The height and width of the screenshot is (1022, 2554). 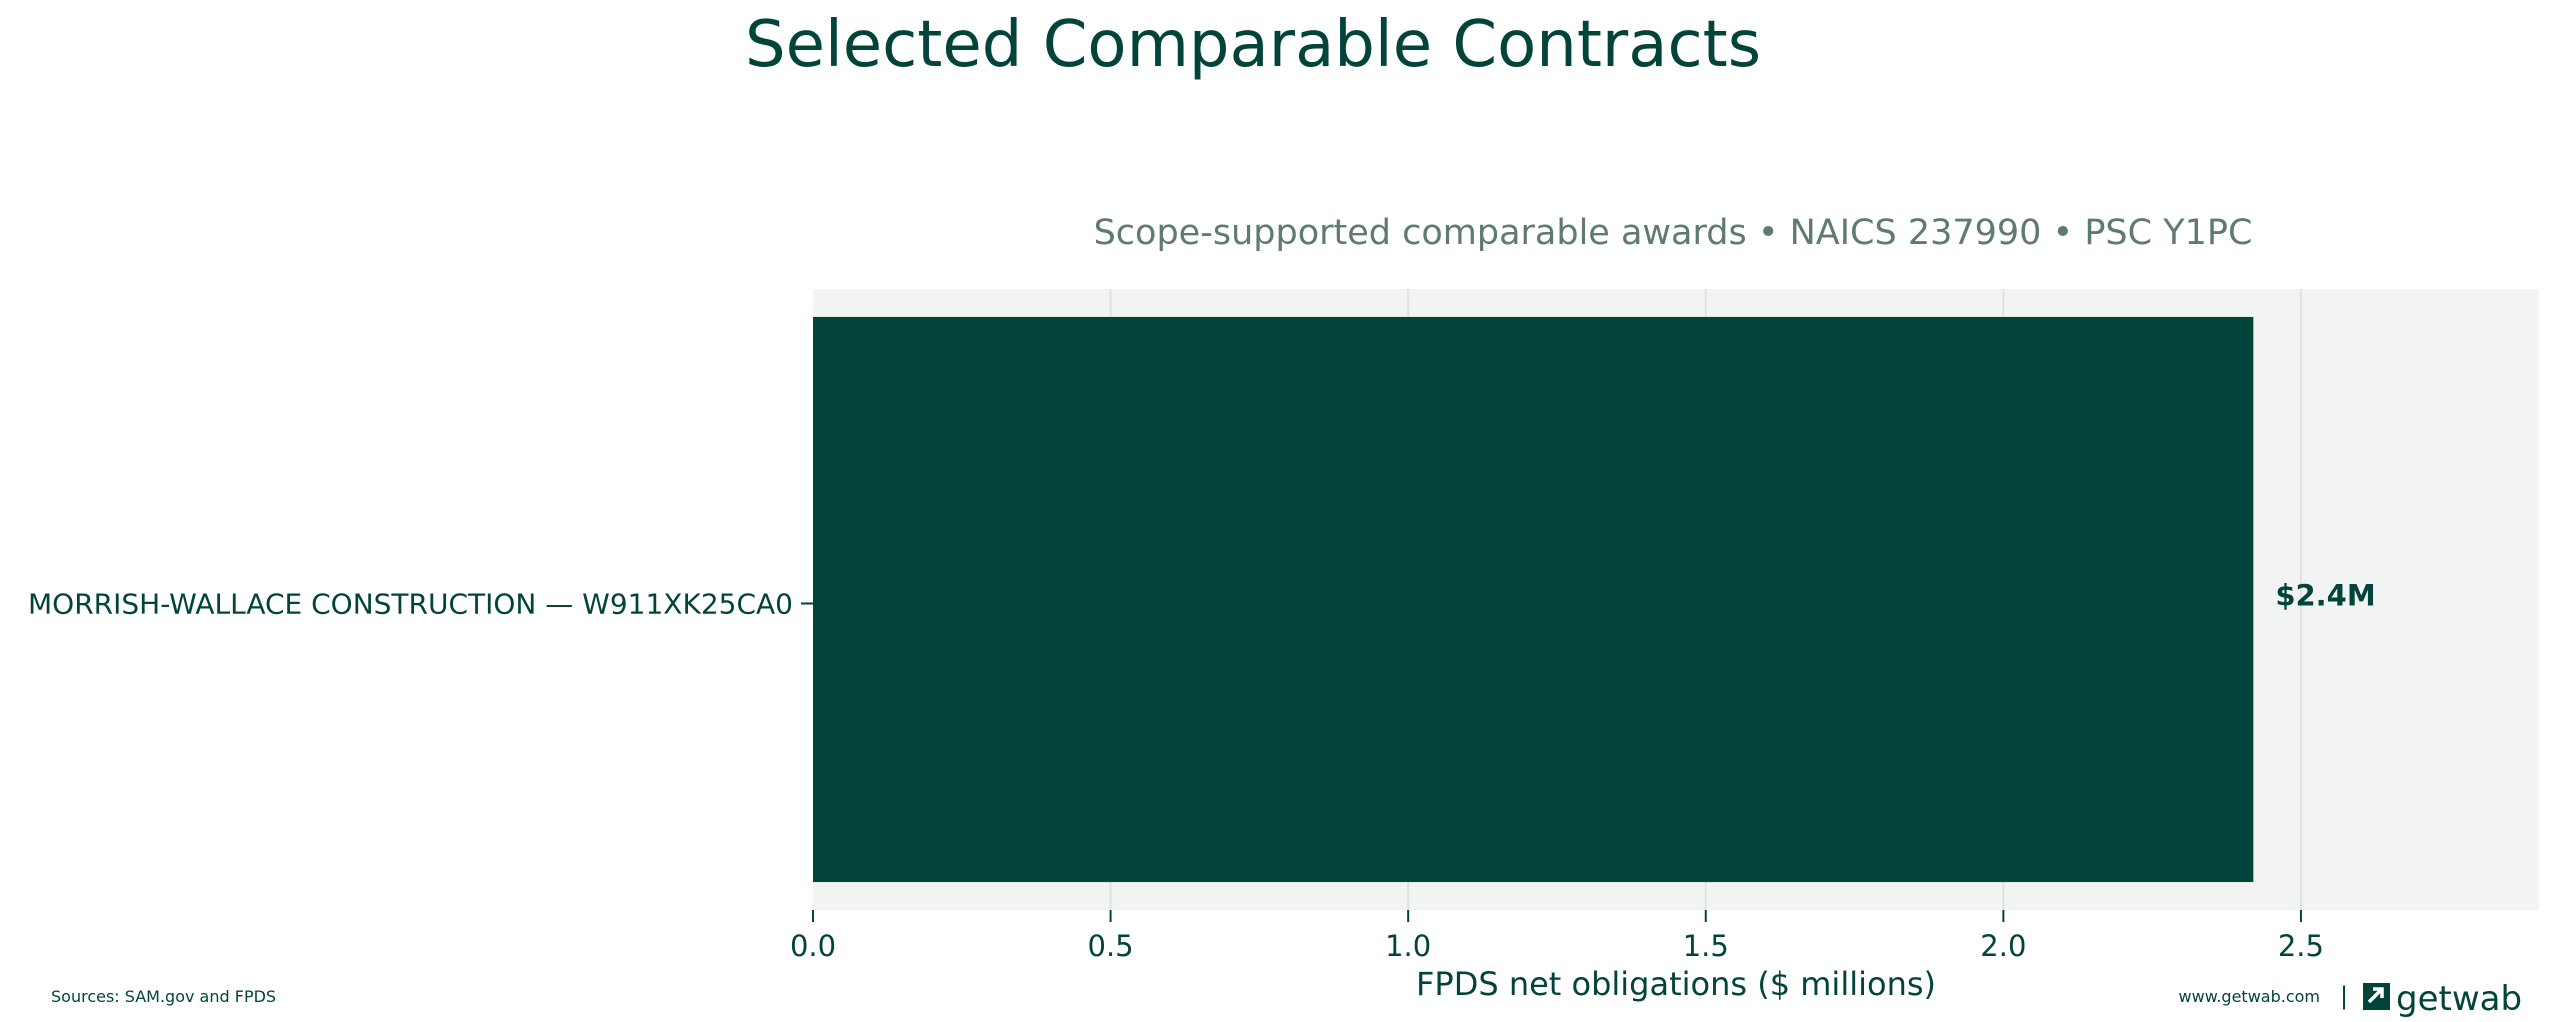 I want to click on x-tick-label: 1.0, so click(x=1408, y=946).